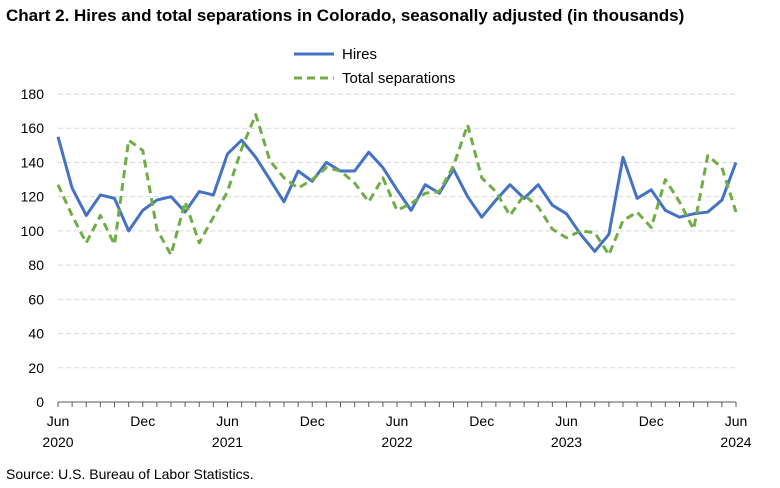 The width and height of the screenshot is (780, 488). What do you see at coordinates (396, 442) in the screenshot?
I see `x-tick-label-year: 2022` at bounding box center [396, 442].